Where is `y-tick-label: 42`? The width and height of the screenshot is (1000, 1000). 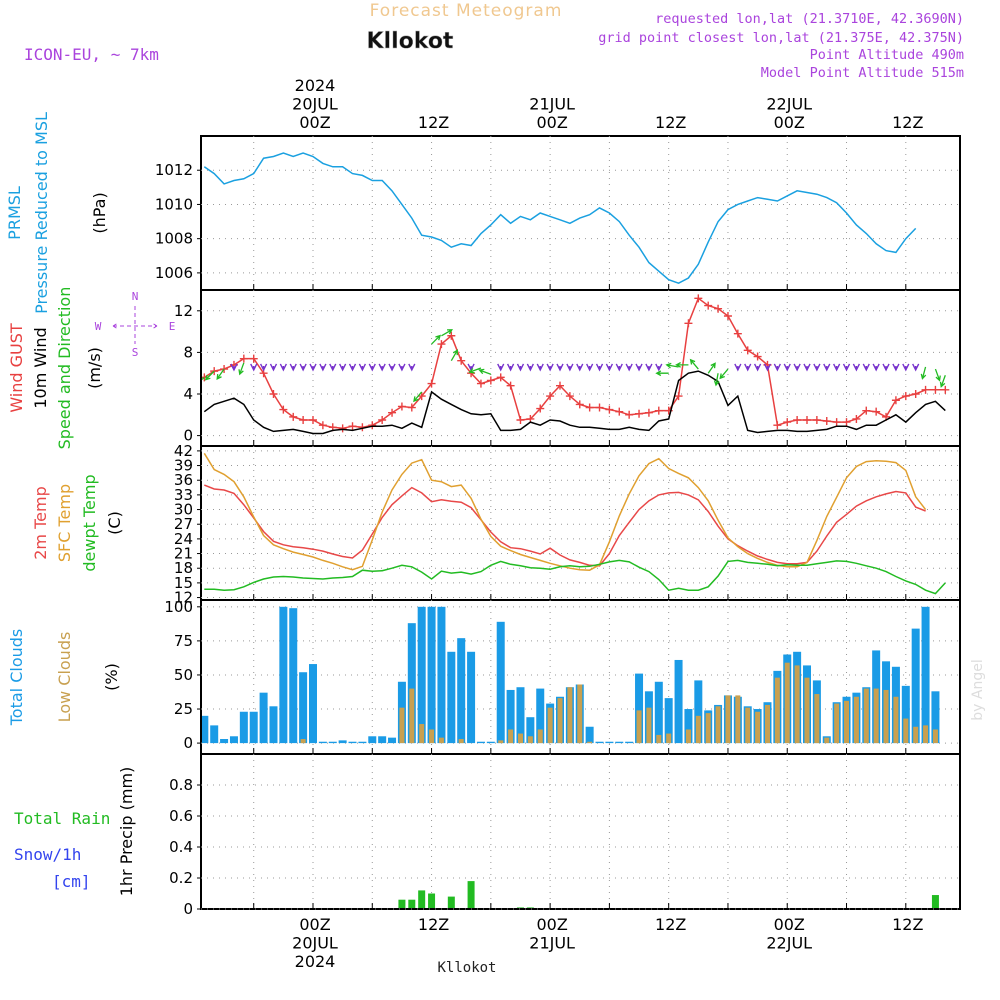 y-tick-label: 42 is located at coordinates (183, 451).